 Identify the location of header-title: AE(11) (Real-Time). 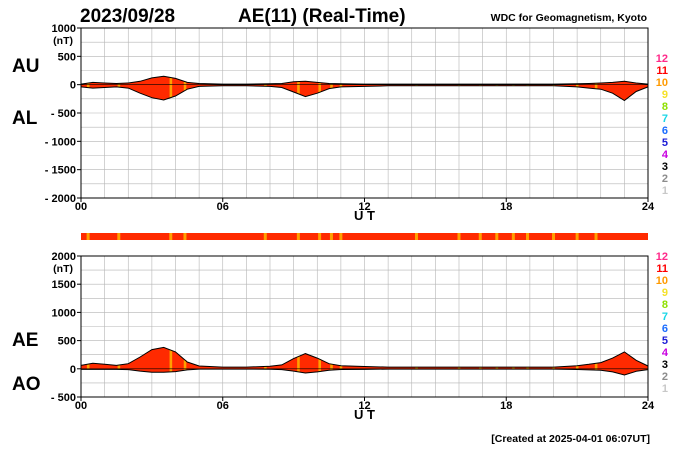
(322, 16).